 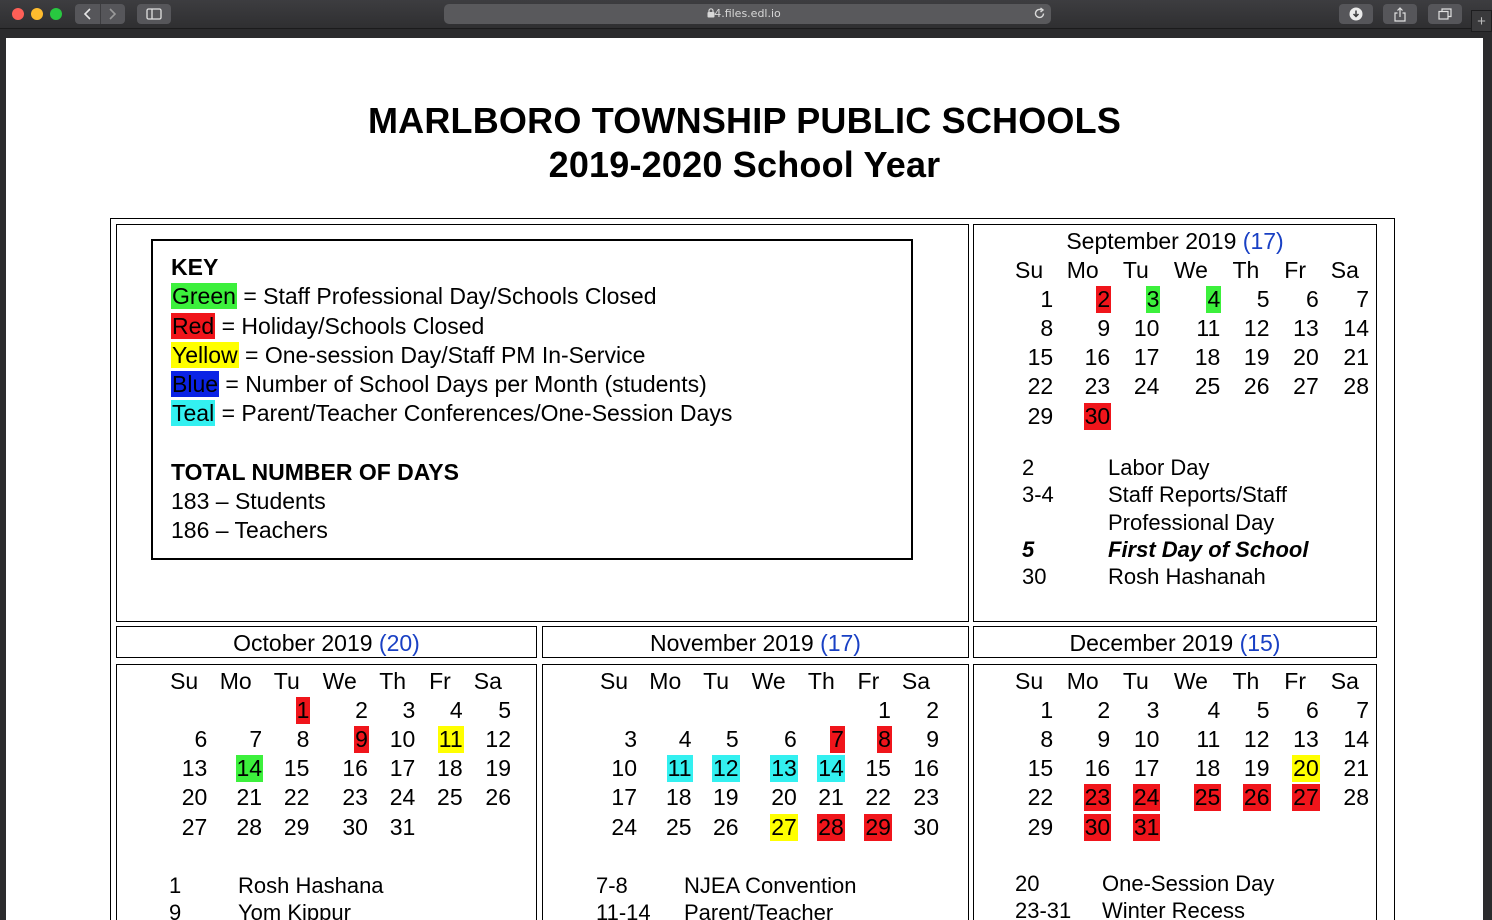 I want to click on day-cell: 20, so click(x=184, y=797).